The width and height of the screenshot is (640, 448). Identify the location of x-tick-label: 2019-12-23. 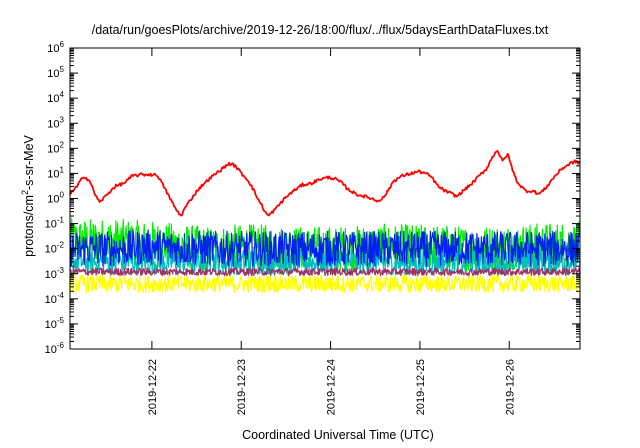
(242, 387).